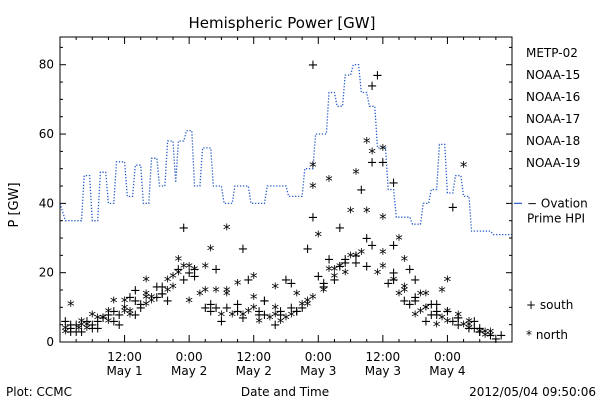 This screenshot has width=600, height=400. What do you see at coordinates (282, 23) in the screenshot?
I see `chart-title: Hemispheric Power [GW]` at bounding box center [282, 23].